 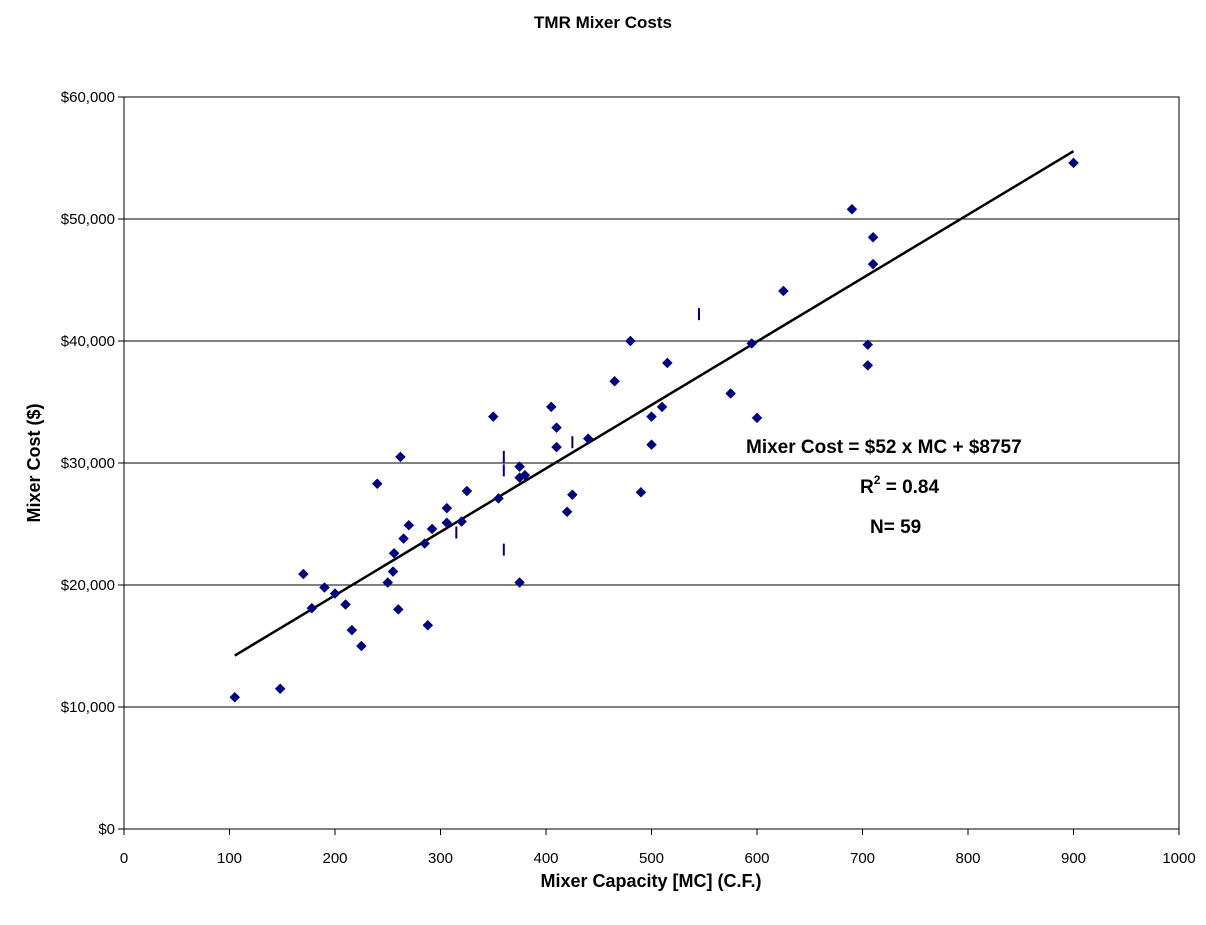 I want to click on r-squared-prefix: R, so click(x=867, y=487).